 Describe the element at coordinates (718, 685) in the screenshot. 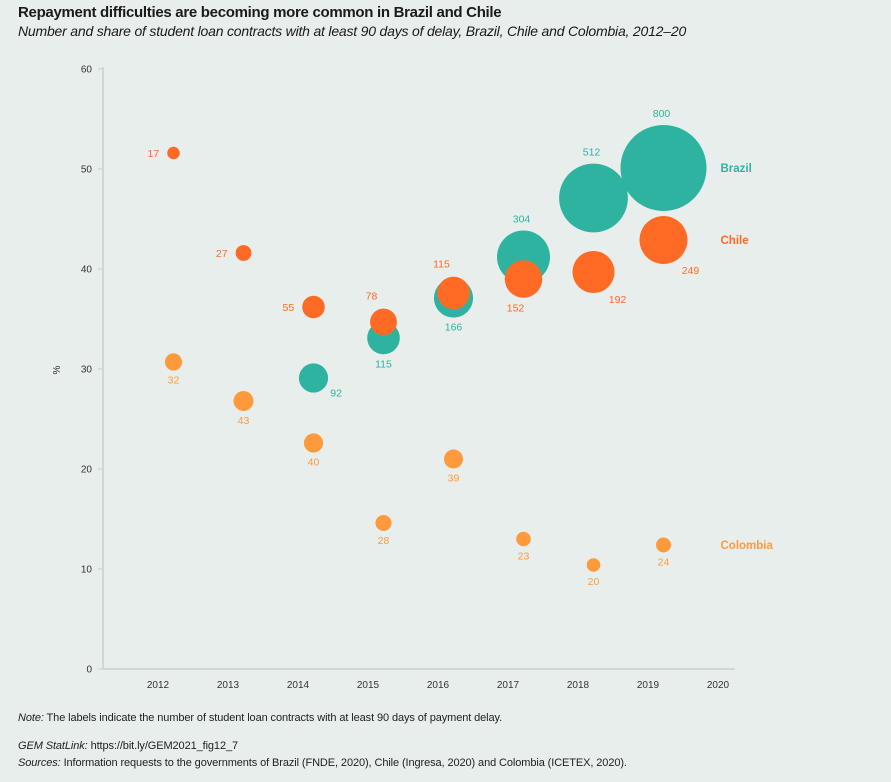

I see `x-tick-label: 2020` at that location.